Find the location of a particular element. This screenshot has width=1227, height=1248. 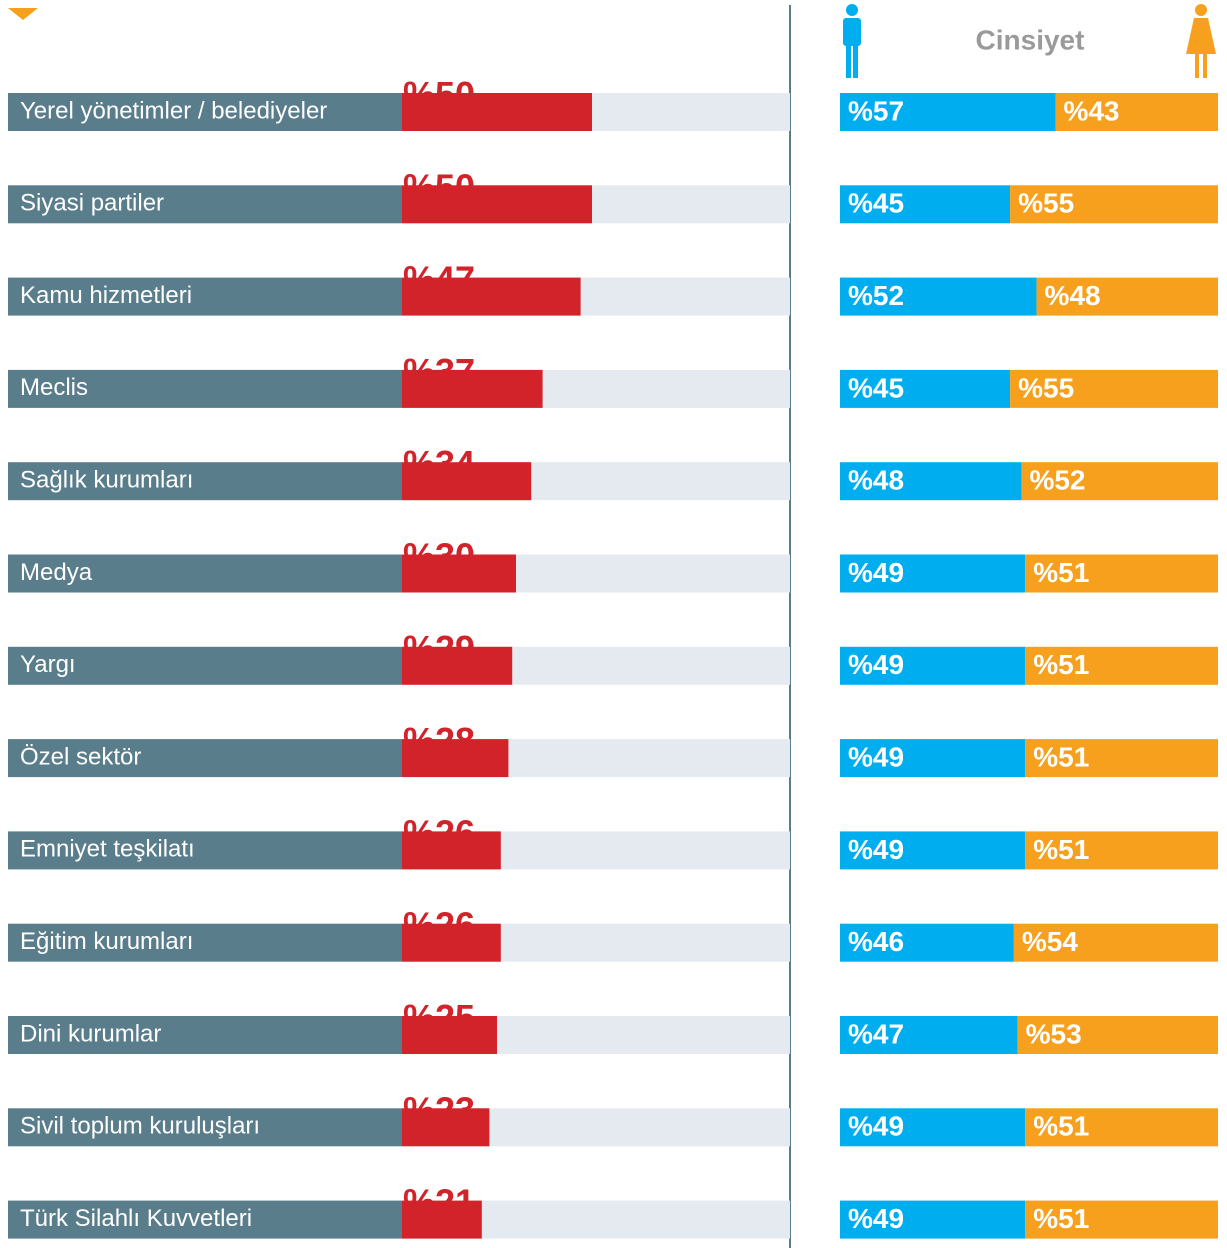

category-label: Yargı is located at coordinates (48, 664).